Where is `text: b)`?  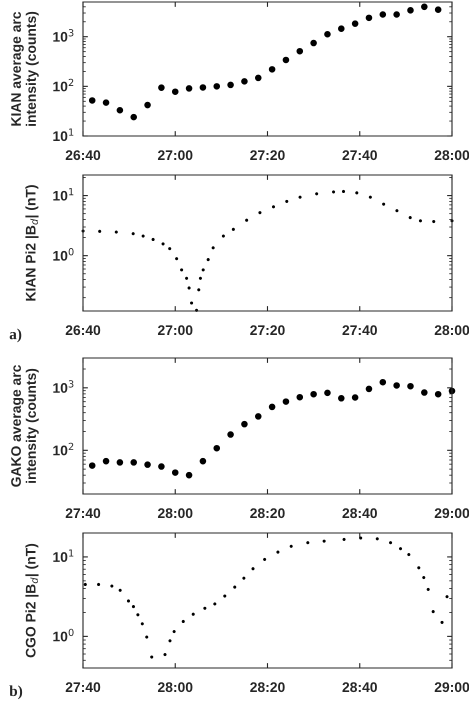 text: b) is located at coordinates (15, 692).